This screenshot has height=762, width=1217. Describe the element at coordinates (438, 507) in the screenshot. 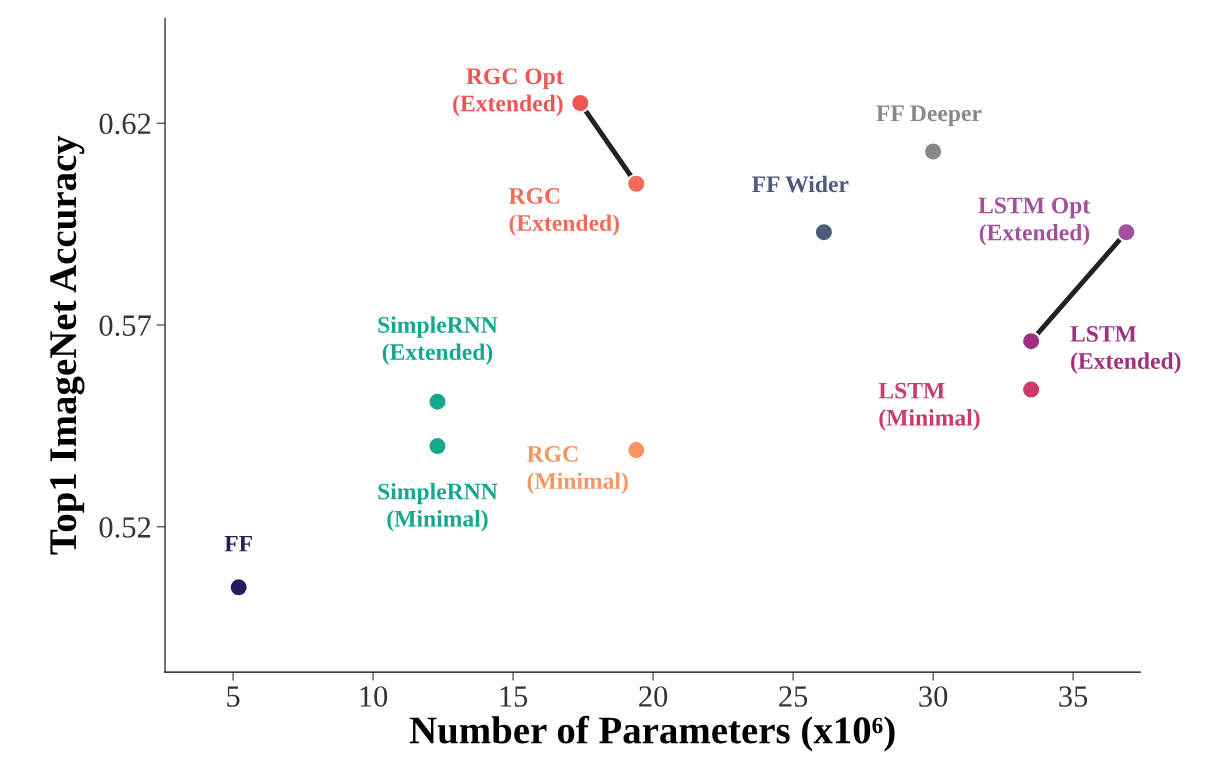

I see `text: SimpleRNN (Minimal)` at that location.